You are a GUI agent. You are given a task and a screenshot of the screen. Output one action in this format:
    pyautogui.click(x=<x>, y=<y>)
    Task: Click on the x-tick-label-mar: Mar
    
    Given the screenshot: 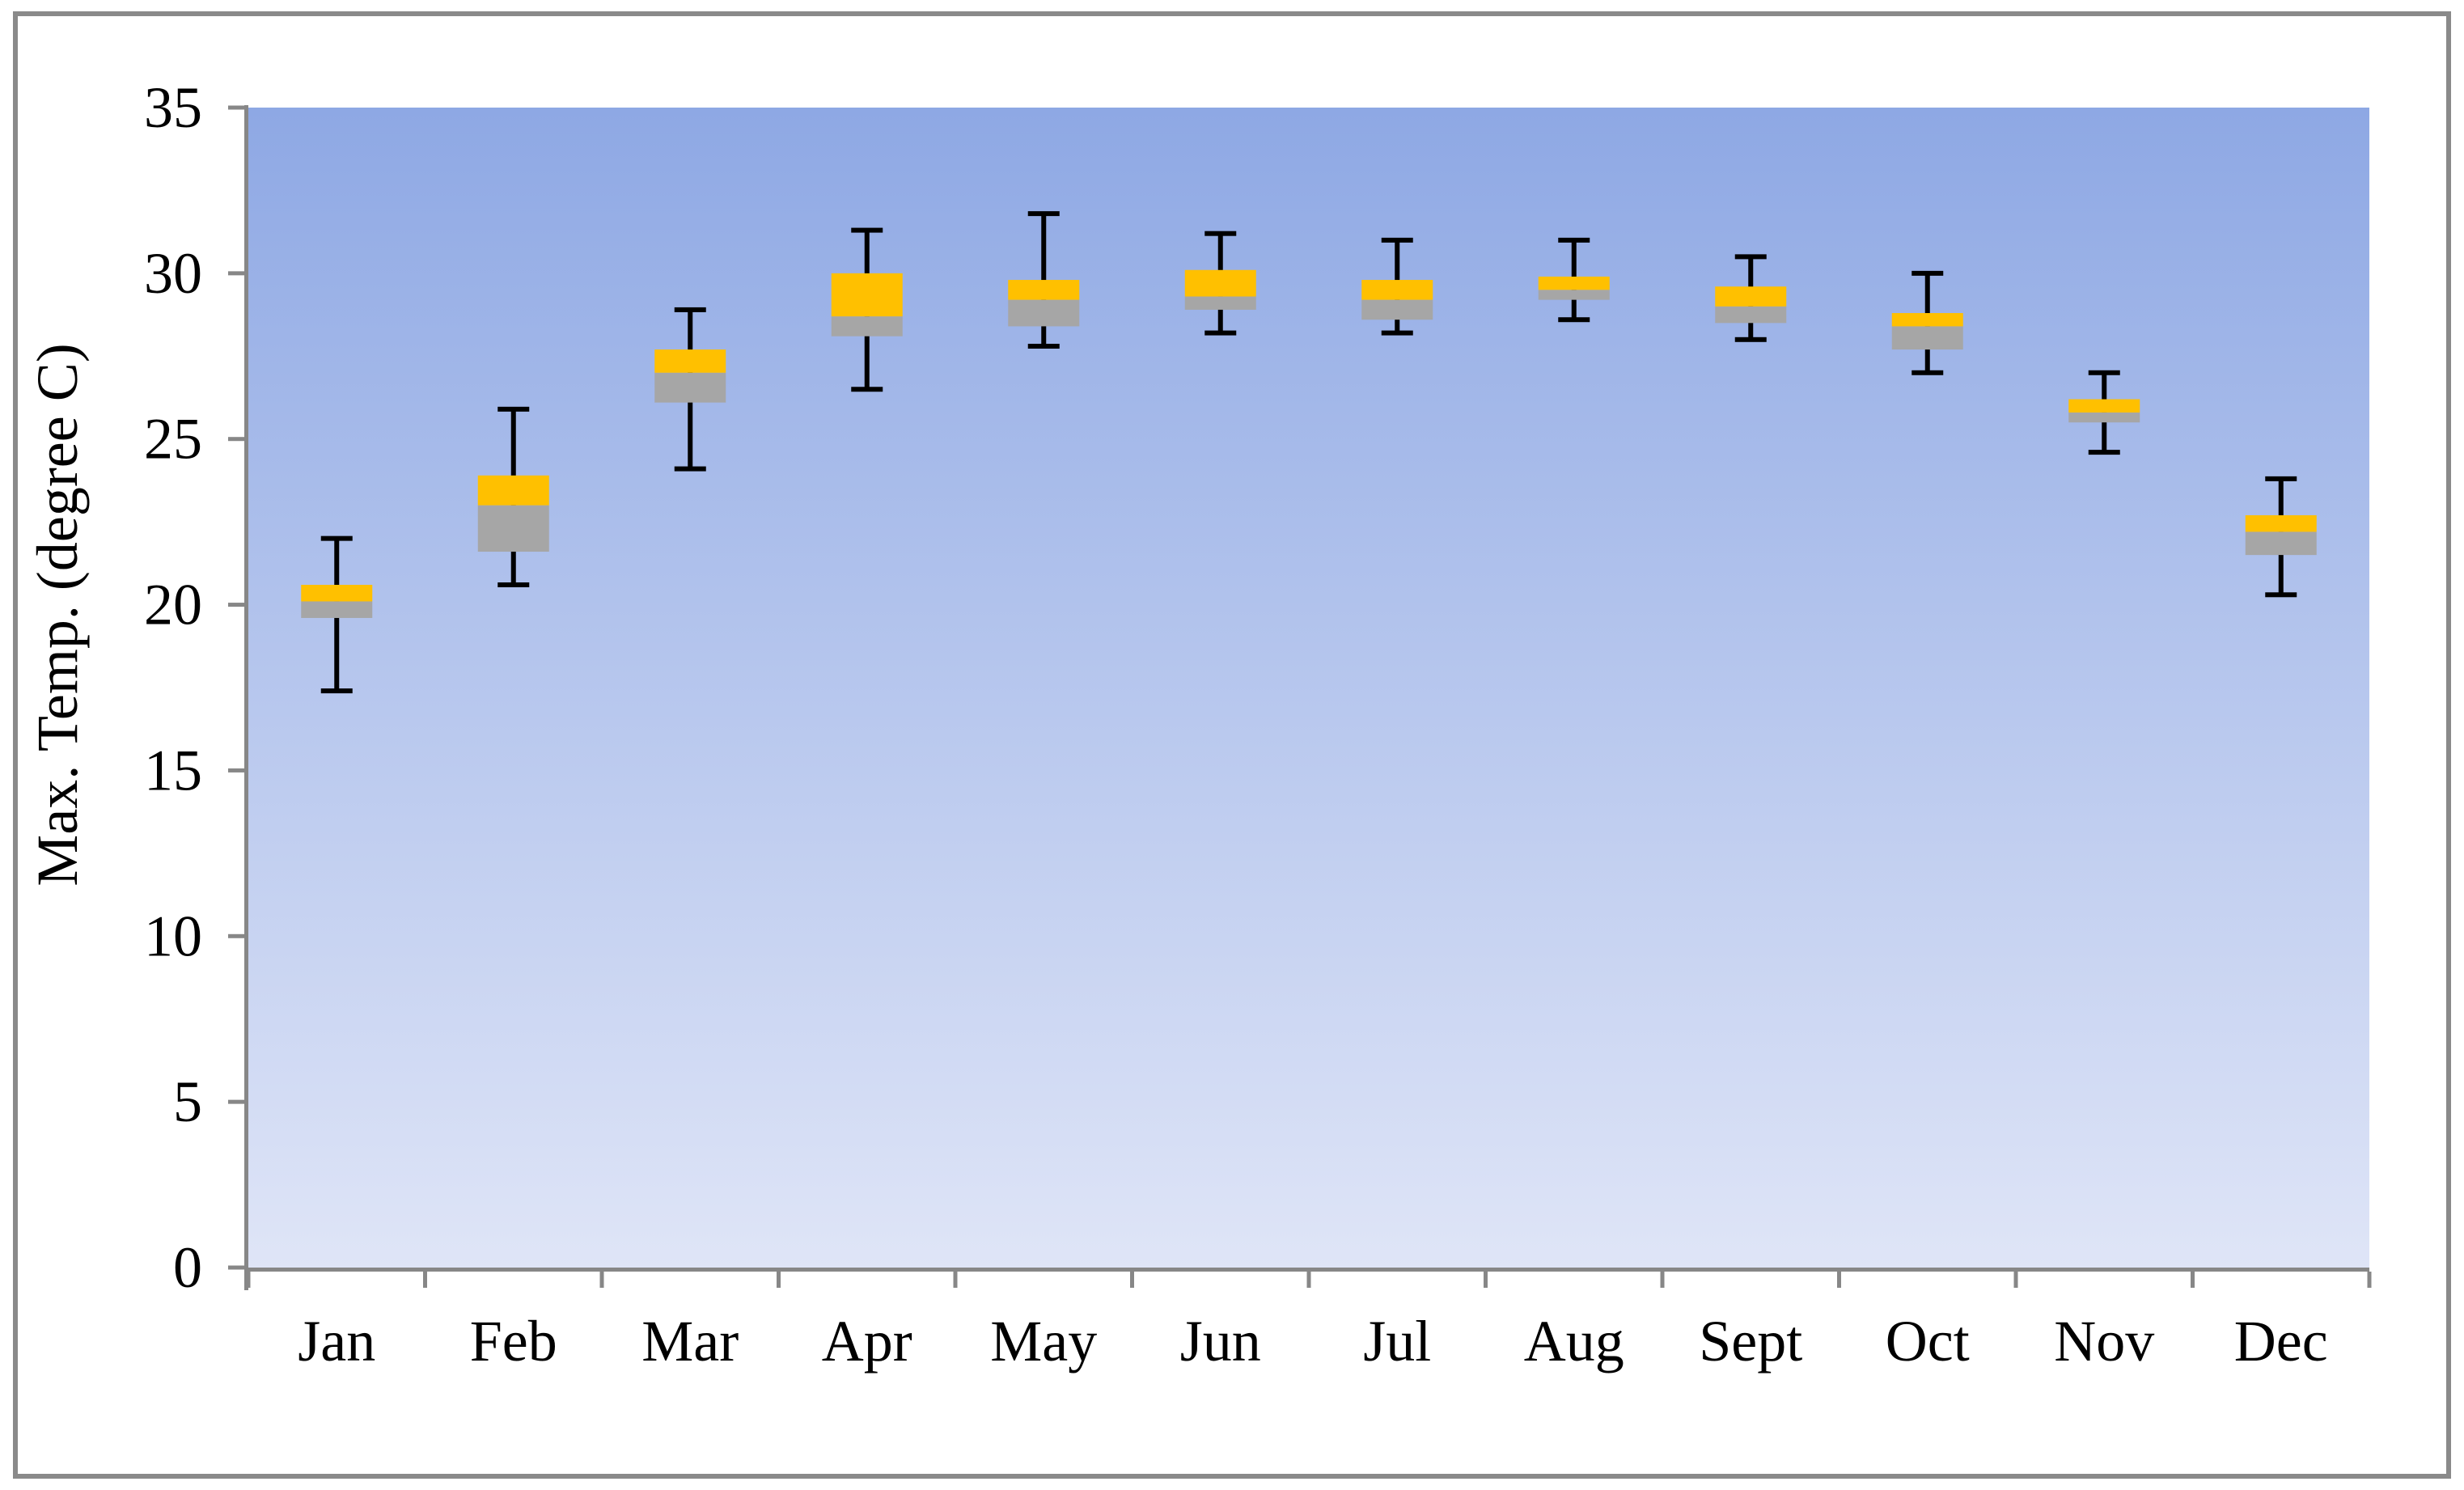 What is the action you would take?
    pyautogui.click(x=690, y=1341)
    